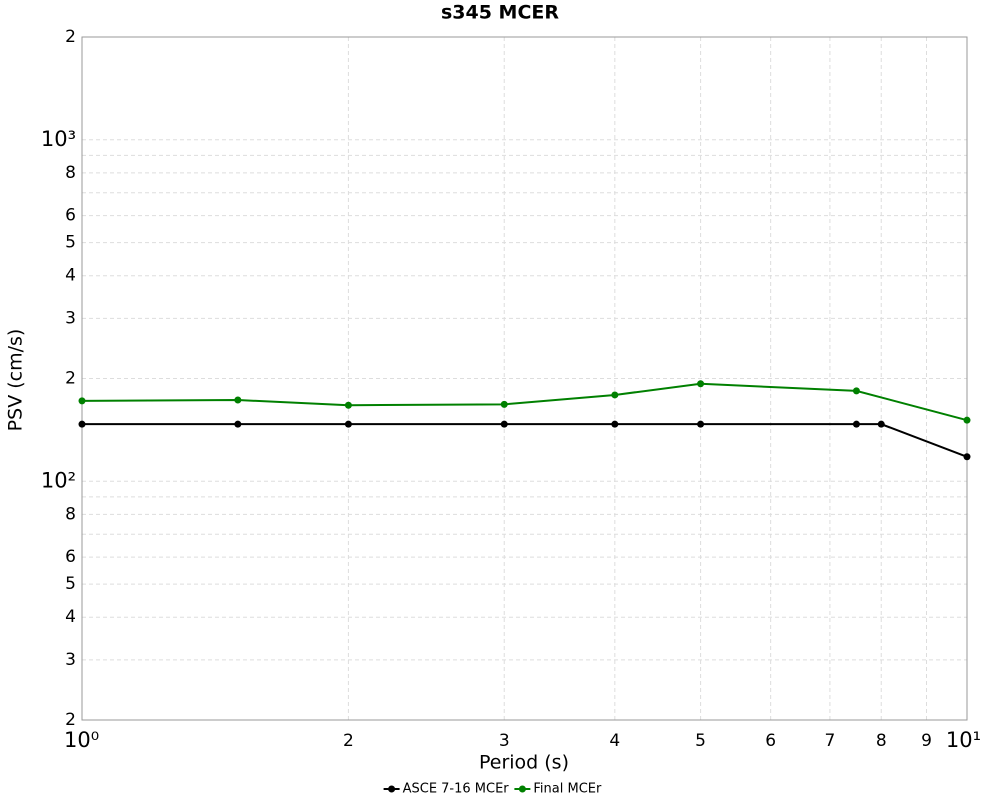 The width and height of the screenshot is (1000, 800). What do you see at coordinates (881, 741) in the screenshot?
I see `x-tick-label: 8` at bounding box center [881, 741].